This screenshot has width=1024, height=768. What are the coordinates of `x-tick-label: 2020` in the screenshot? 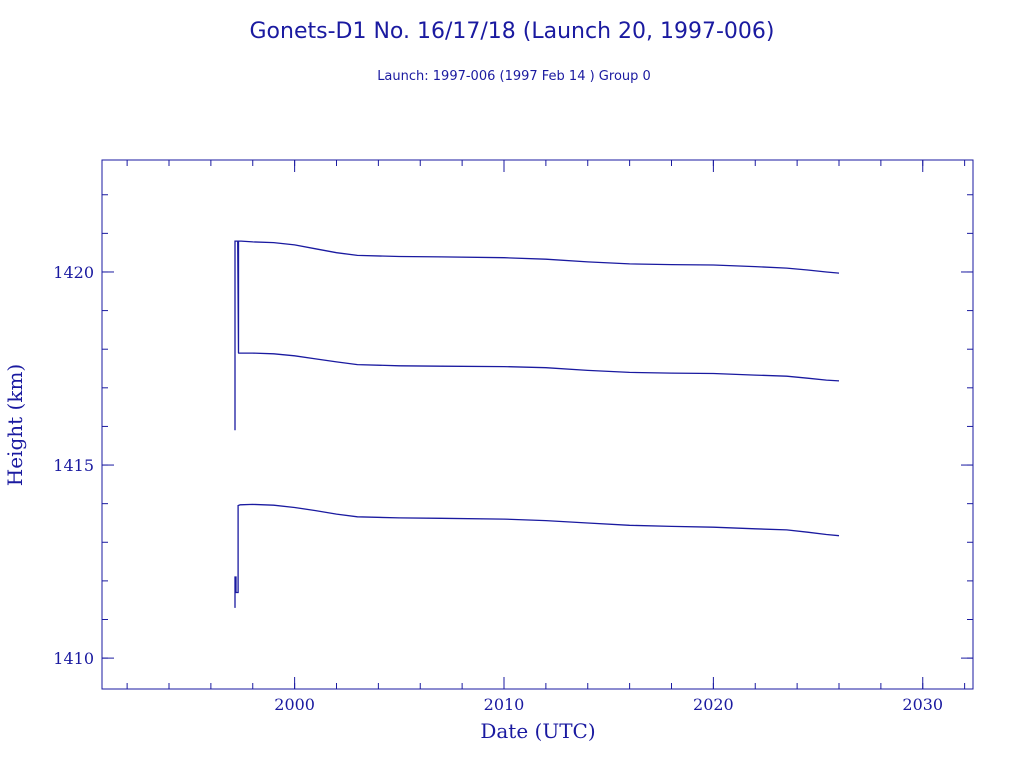 It's located at (713, 704).